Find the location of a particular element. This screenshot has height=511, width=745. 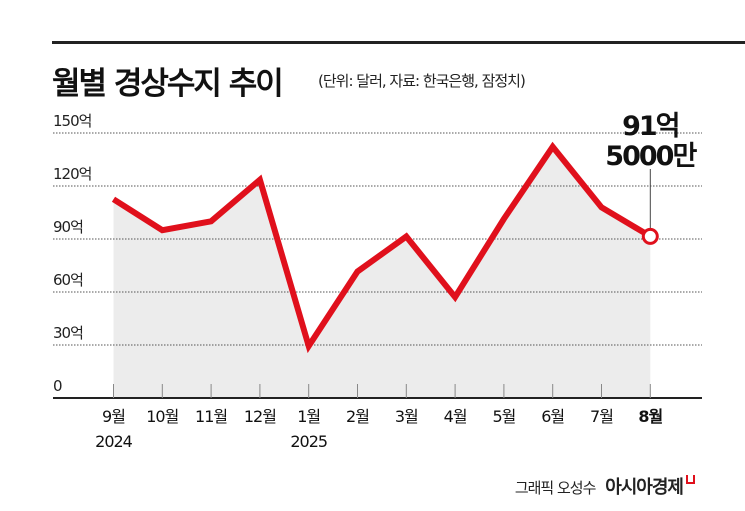

x-tick-label: 3월 is located at coordinates (406, 416).